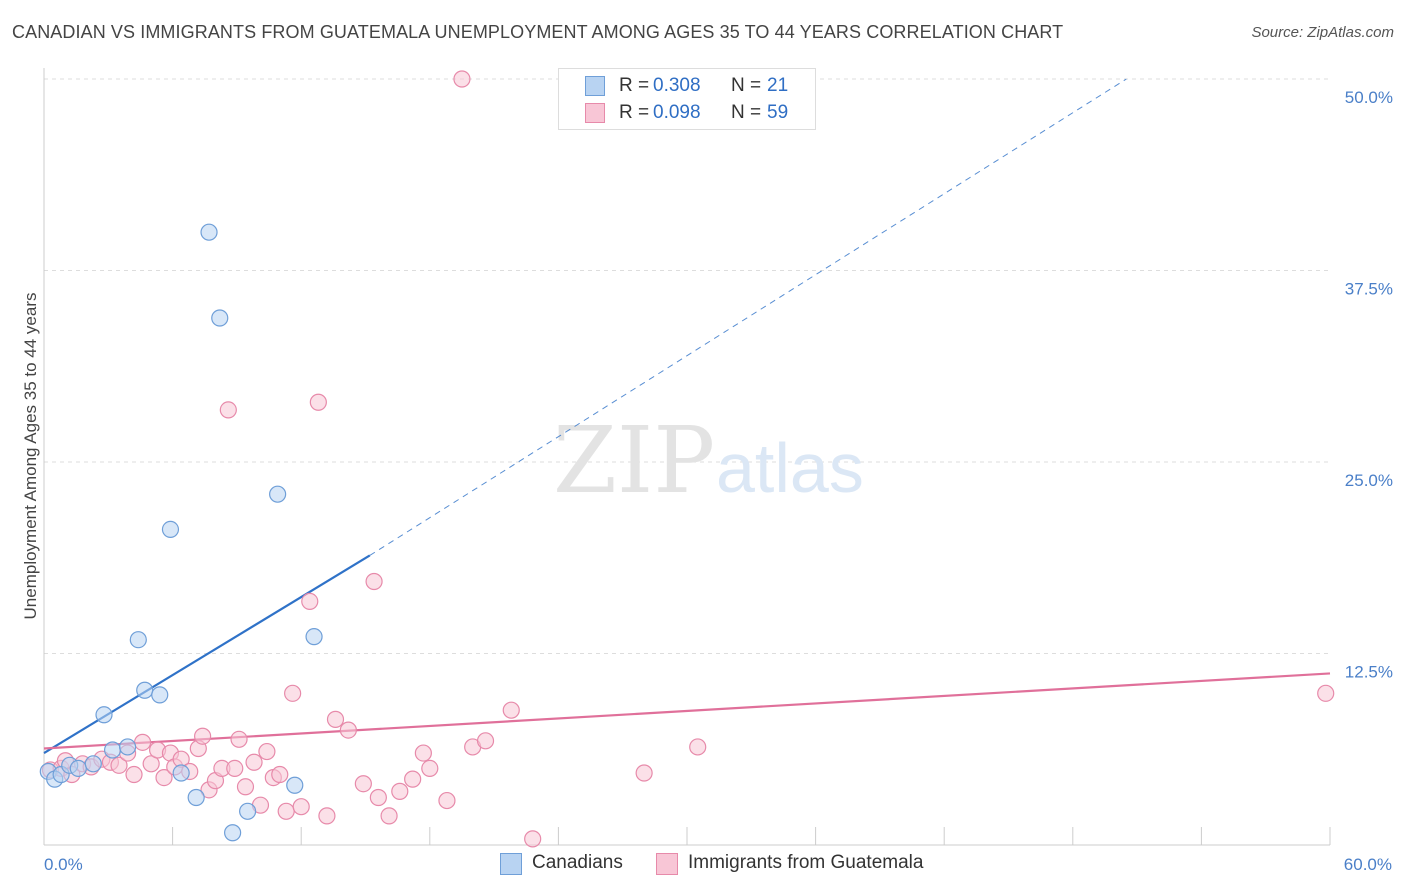  Describe the element at coordinates (1368, 864) in the screenshot. I see `x-tick-label-max: 60.0%` at that location.